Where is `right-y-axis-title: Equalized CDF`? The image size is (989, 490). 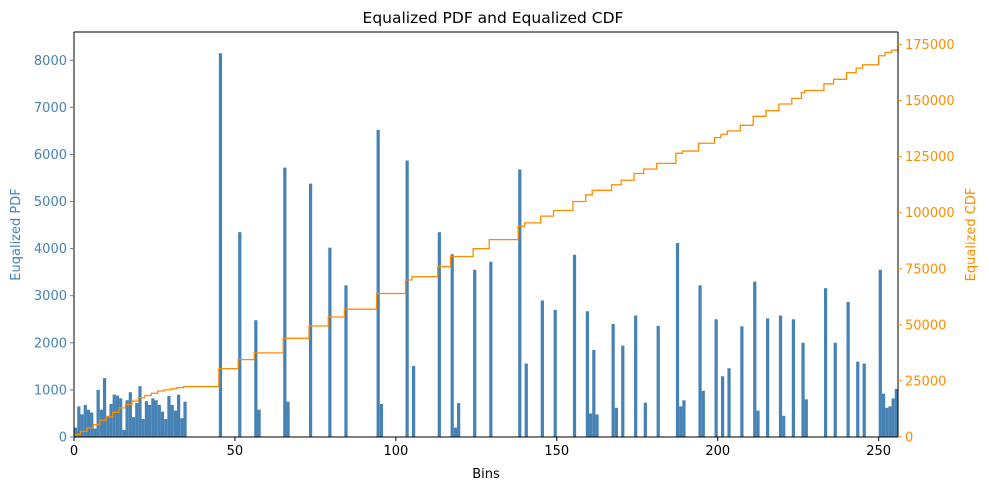 right-y-axis-title: Equalized CDF is located at coordinates (971, 235).